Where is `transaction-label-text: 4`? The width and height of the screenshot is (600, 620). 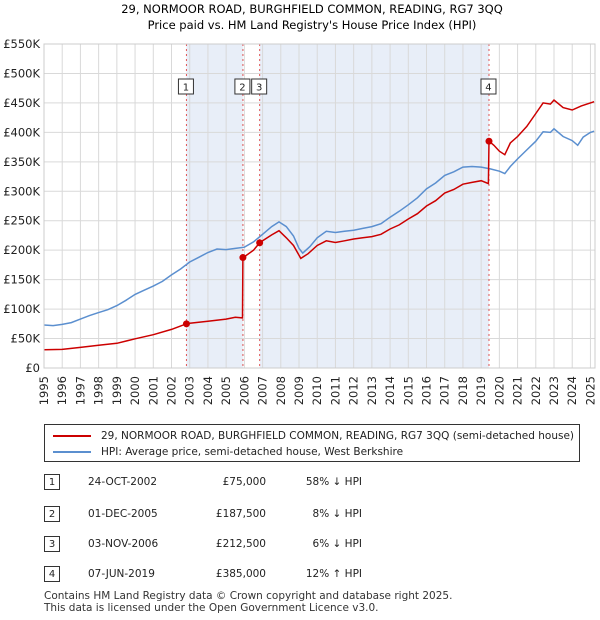
transaction-label-text: 4 is located at coordinates (488, 88).